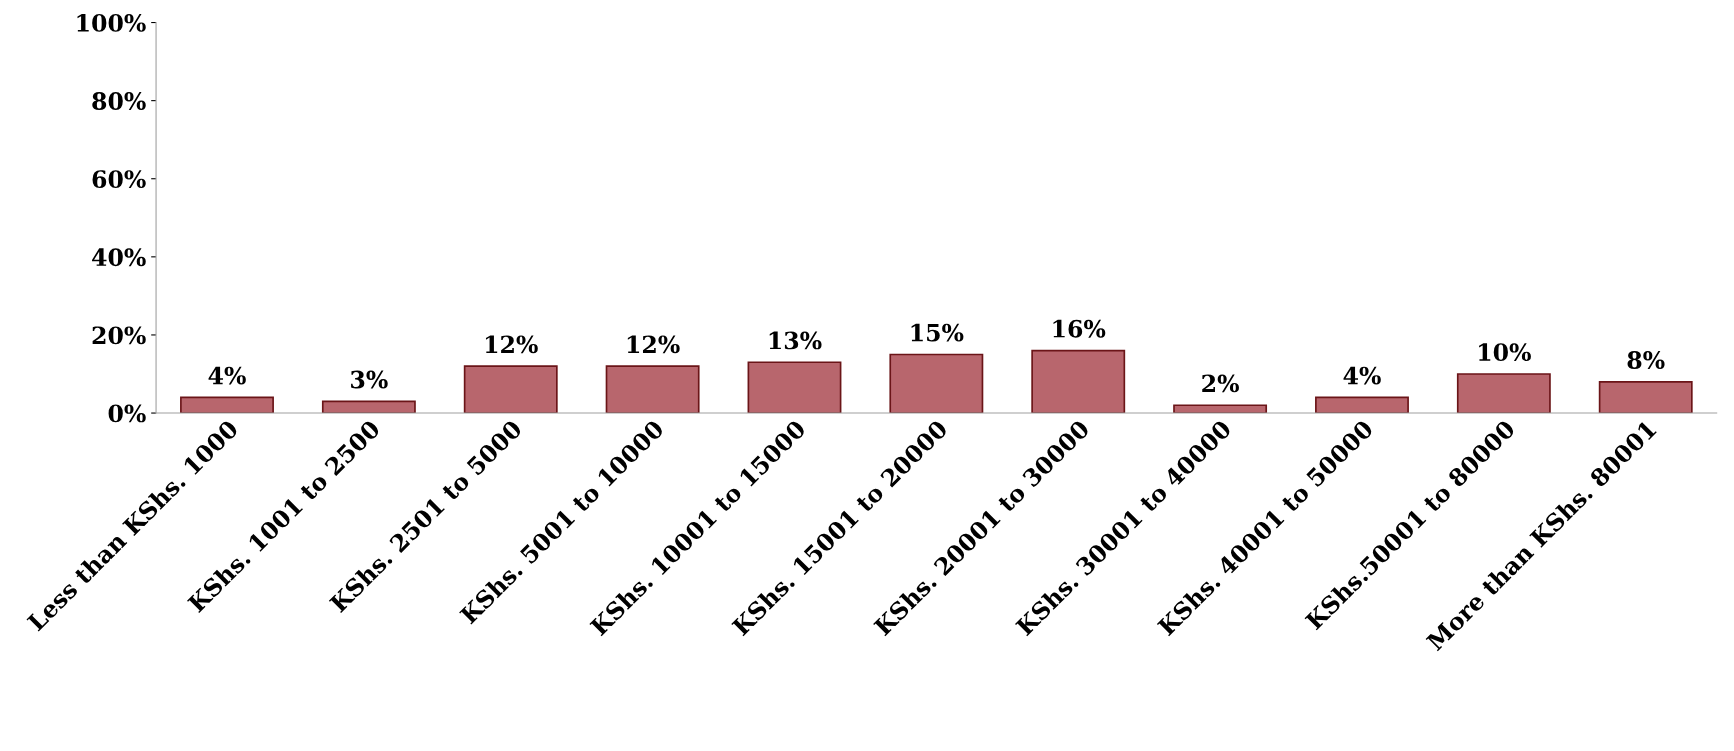 This screenshot has width=1734, height=751. What do you see at coordinates (111, 22) in the screenshot?
I see `y-tick-label: 100%` at bounding box center [111, 22].